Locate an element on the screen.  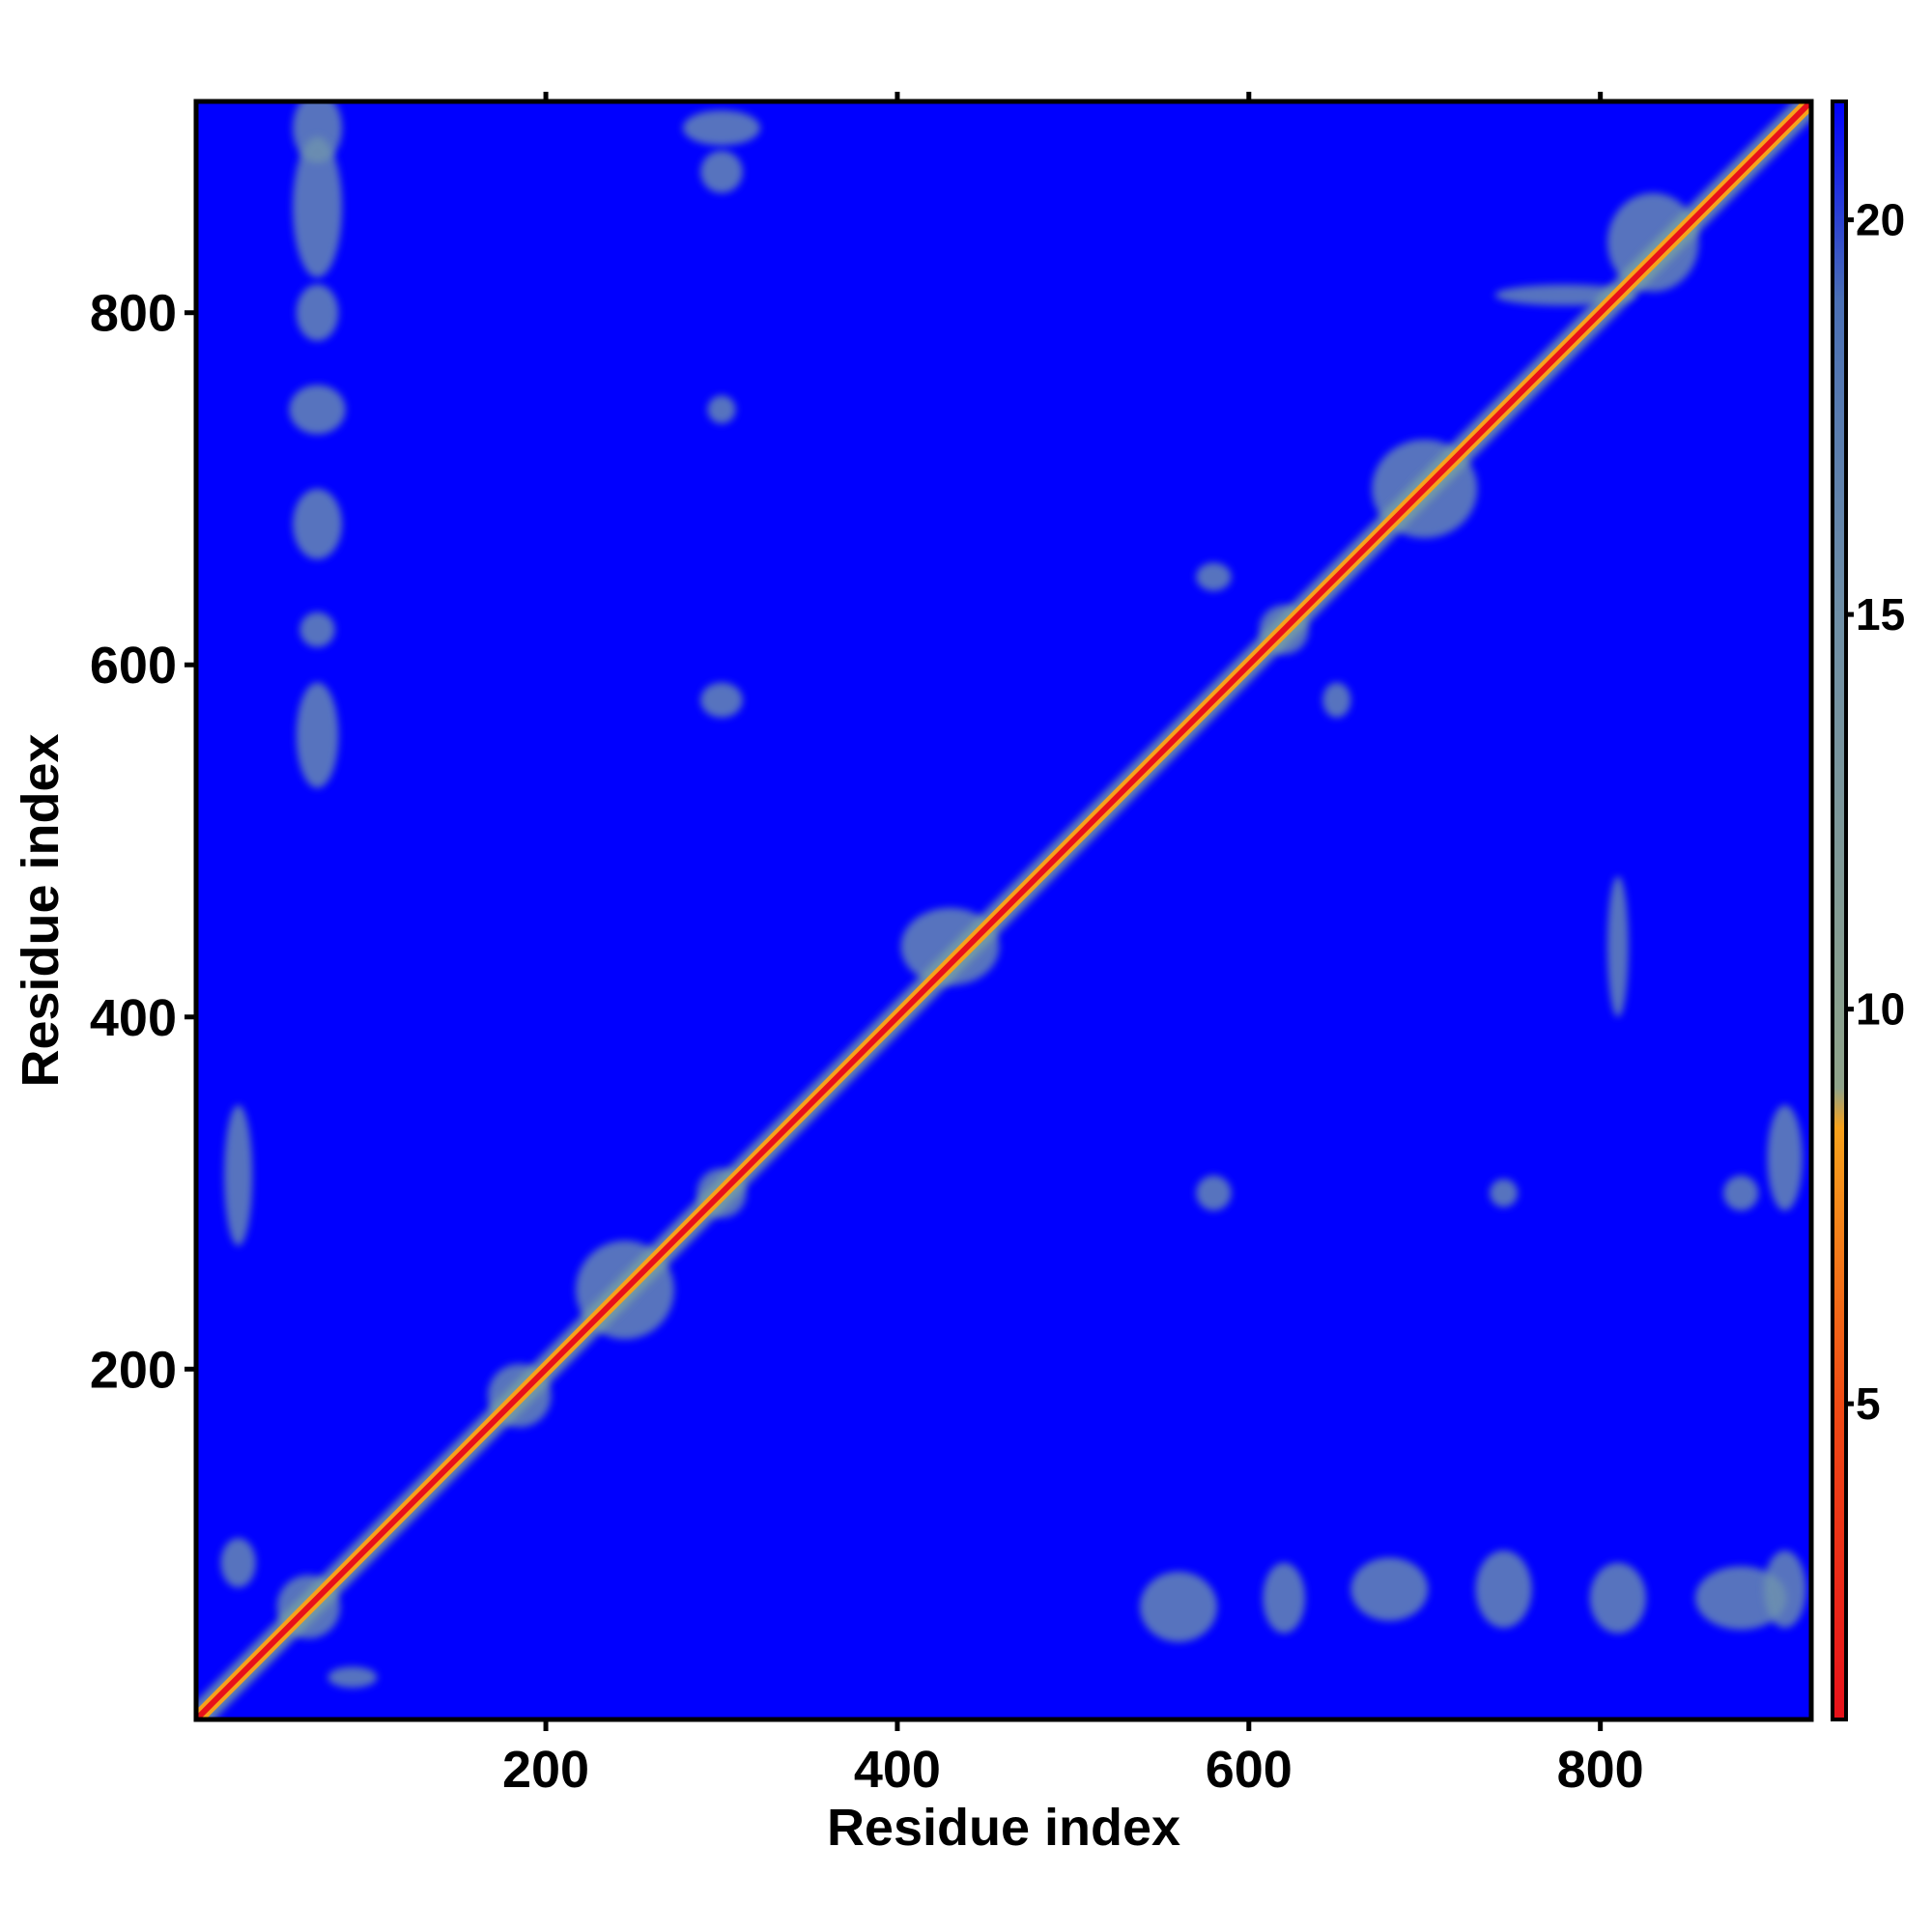
x-tick-label: 800 is located at coordinates (1600, 1770).